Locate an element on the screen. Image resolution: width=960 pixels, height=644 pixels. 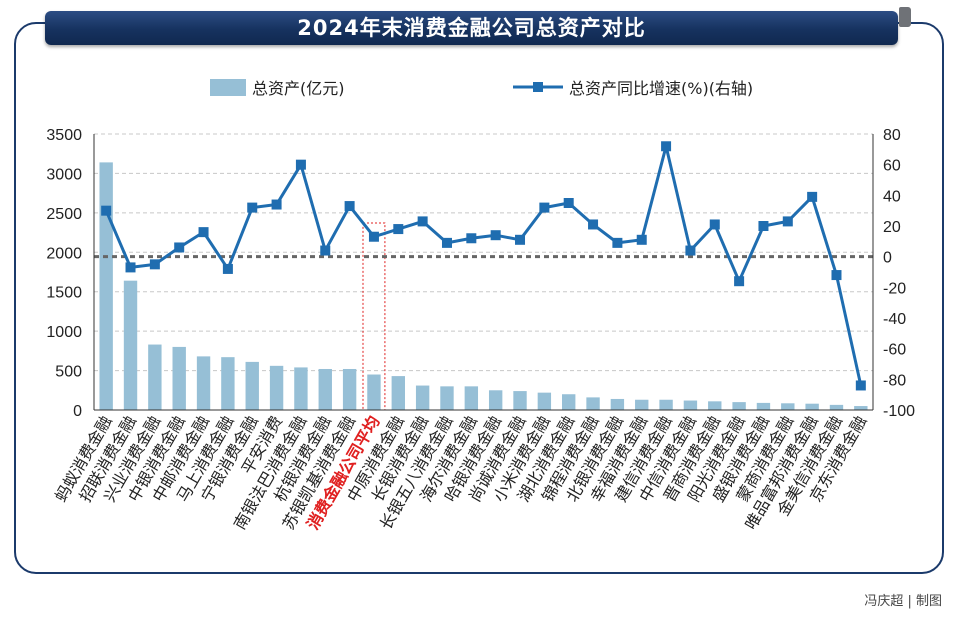
right-axis-tick-label: -40 is located at coordinates (894, 319).